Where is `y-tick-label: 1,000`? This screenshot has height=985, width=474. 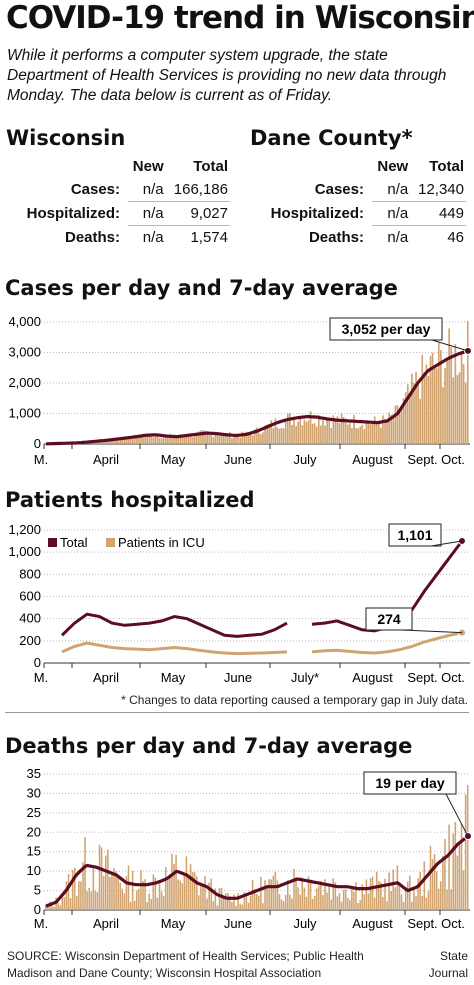
y-tick-label: 1,000 is located at coordinates (24, 413).